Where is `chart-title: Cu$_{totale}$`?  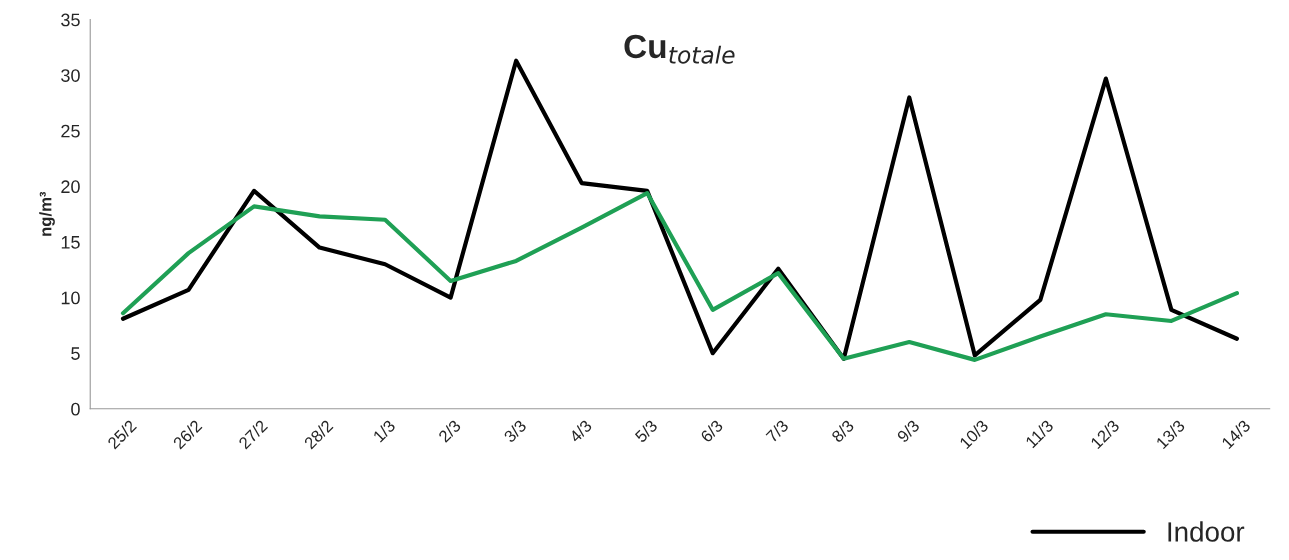
chart-title: Cu$_{totale}$ is located at coordinates (679, 49).